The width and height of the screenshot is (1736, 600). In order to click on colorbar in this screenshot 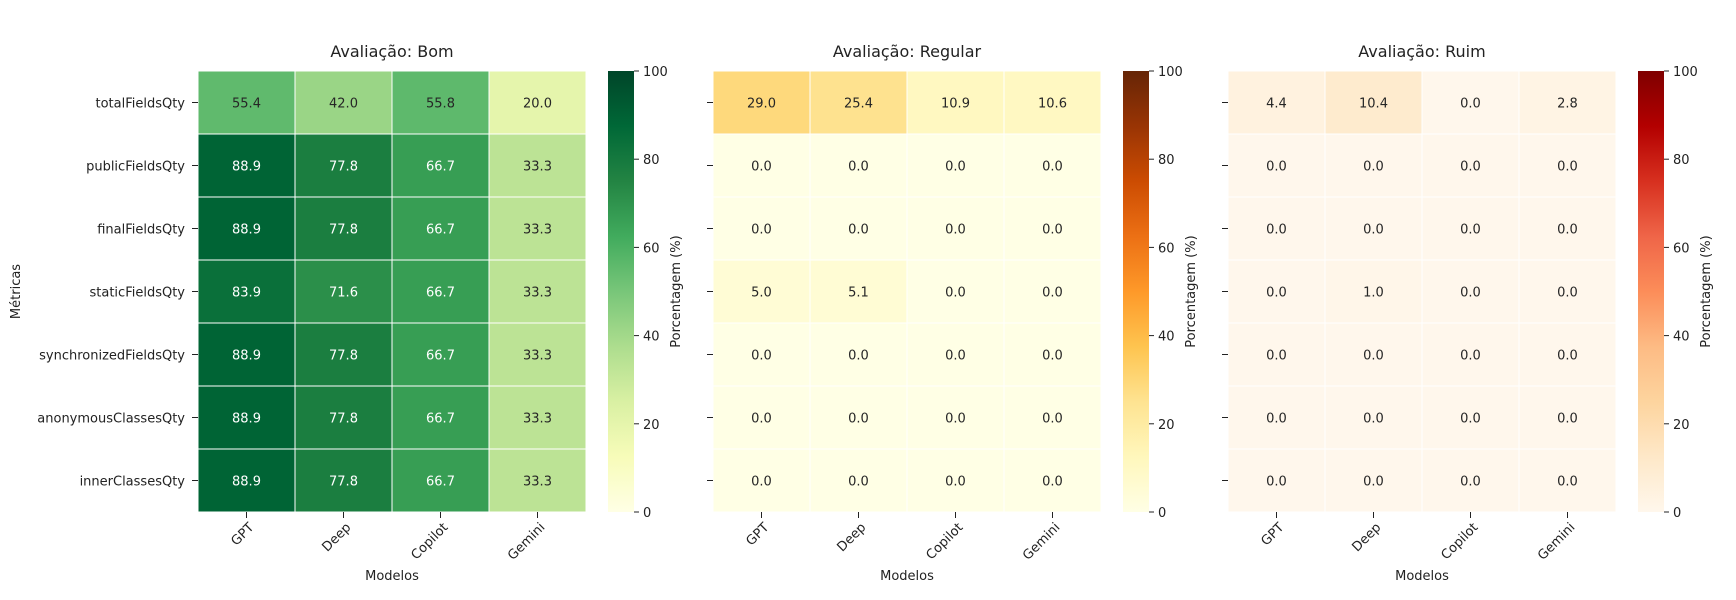, I will do `click(1136, 291)`.